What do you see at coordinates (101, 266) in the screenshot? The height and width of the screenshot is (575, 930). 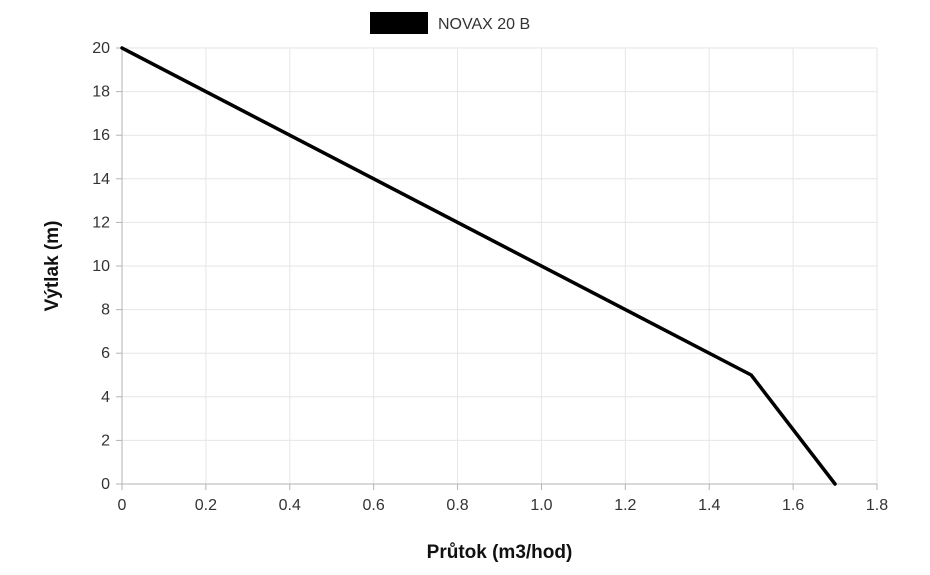 I see `y-tick-label: 10` at bounding box center [101, 266].